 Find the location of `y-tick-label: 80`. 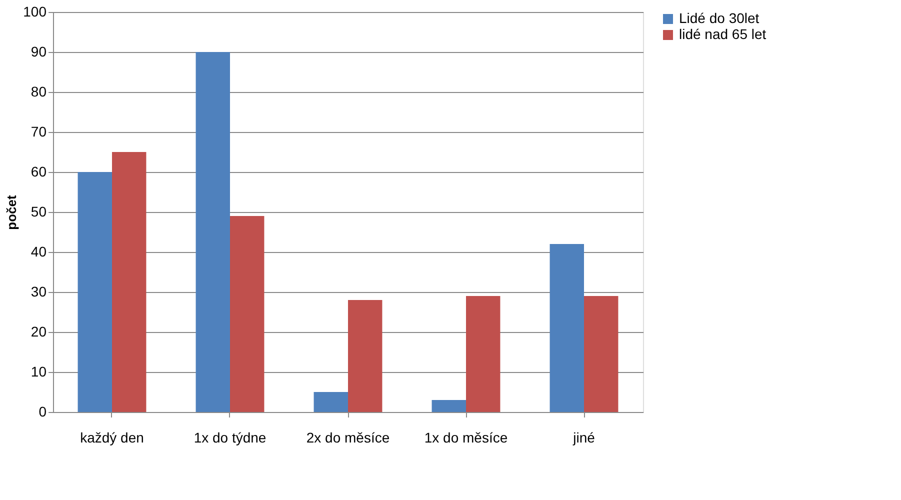

y-tick-label: 80 is located at coordinates (38, 92).